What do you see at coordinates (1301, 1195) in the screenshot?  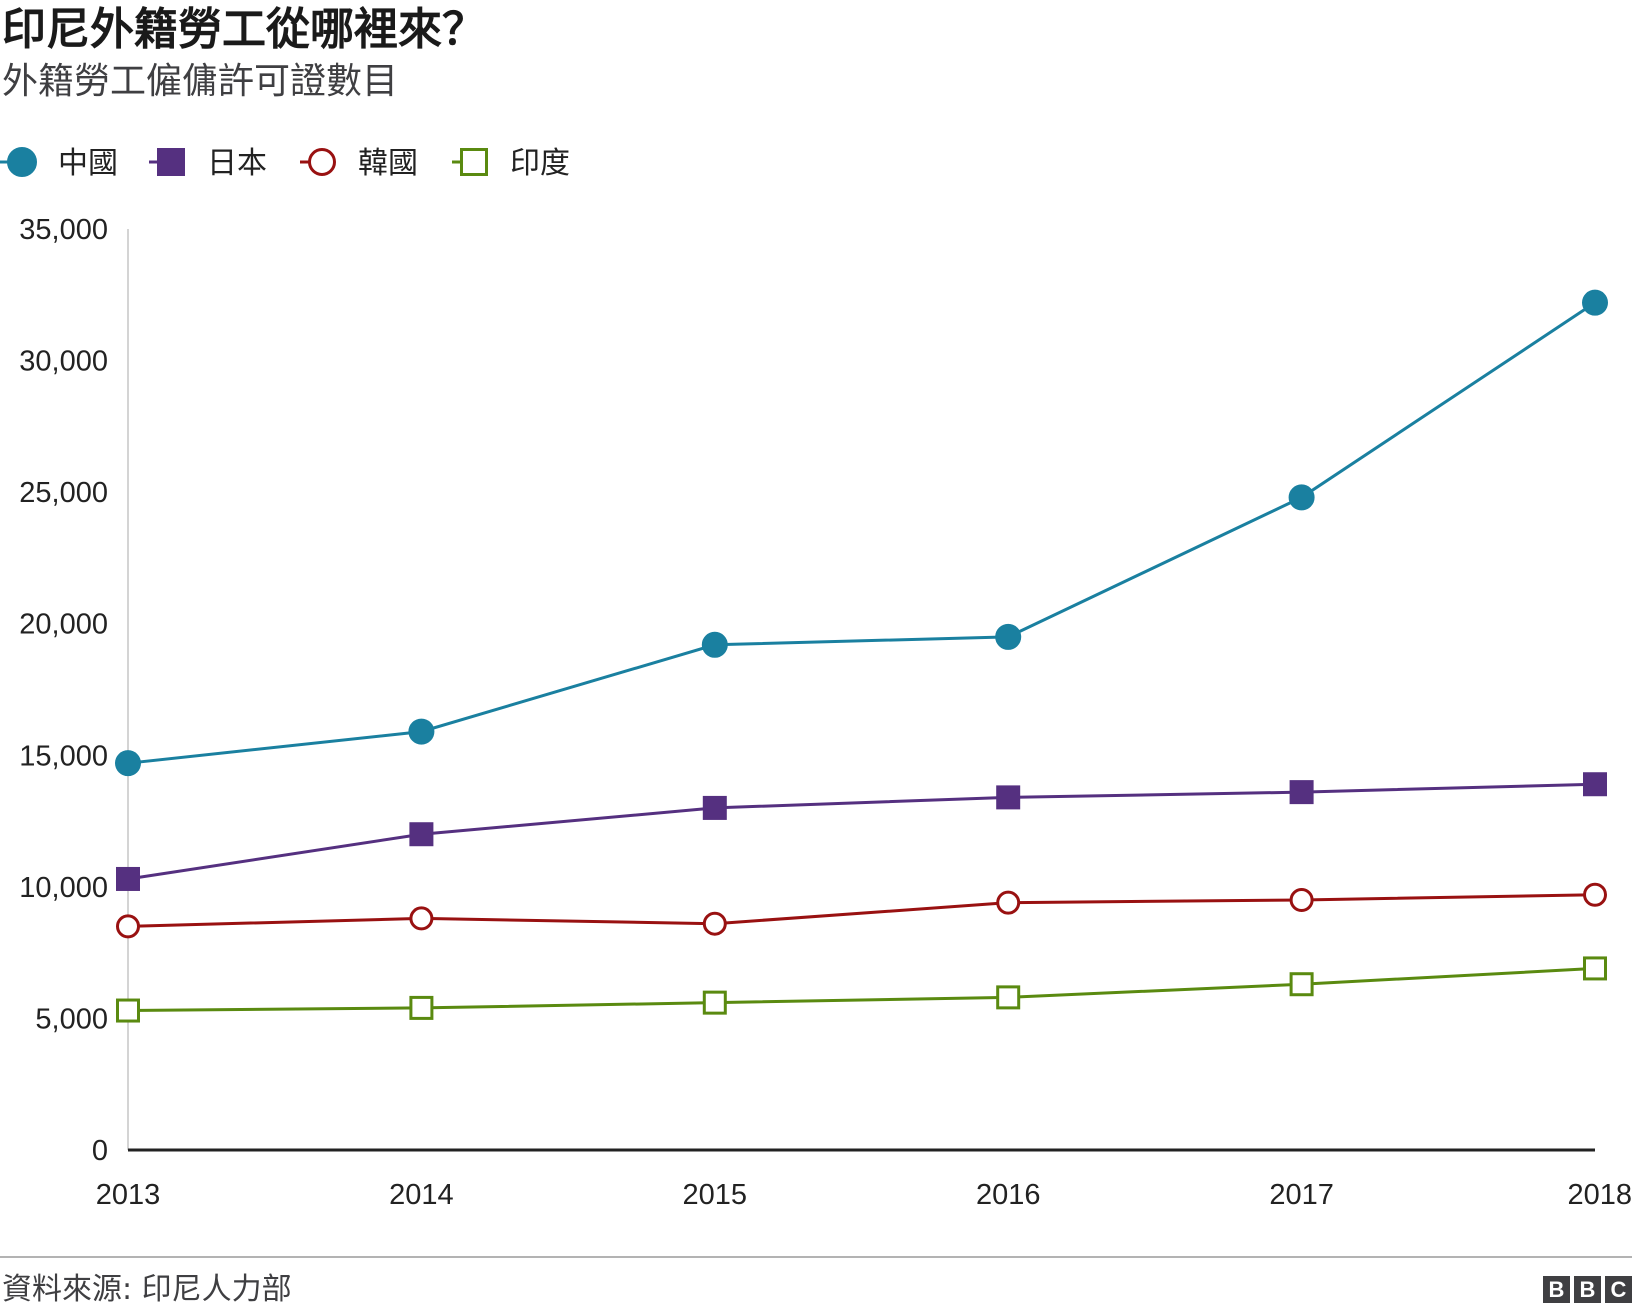 I see `x-tick-label: 2017` at bounding box center [1301, 1195].